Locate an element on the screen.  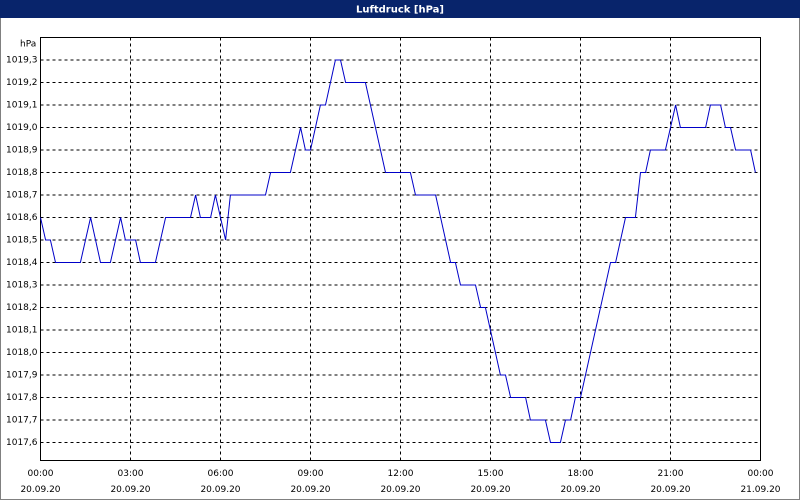
x-tick-label: 03:00 is located at coordinates (131, 474).